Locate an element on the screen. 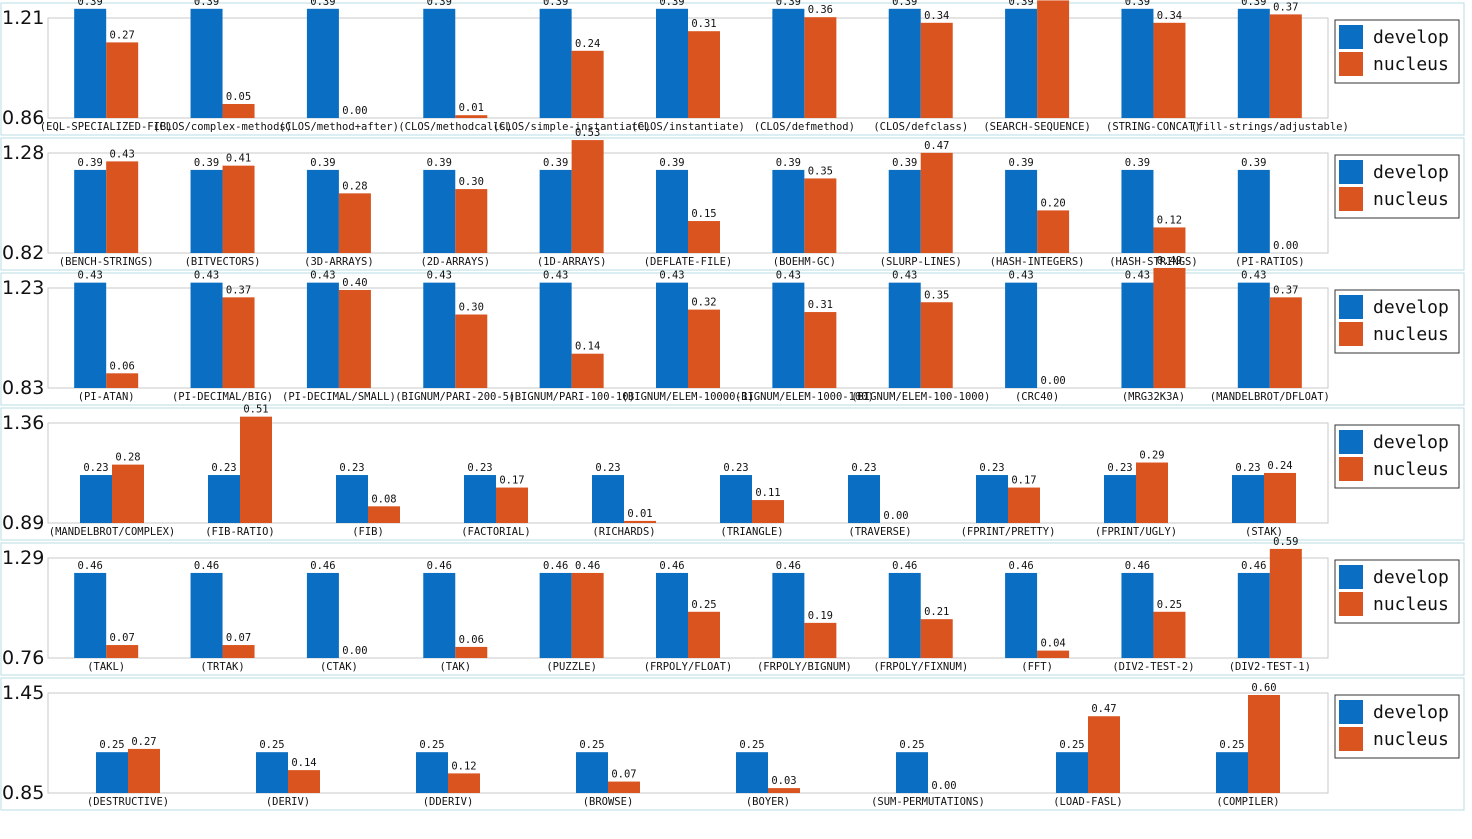  value-label-nucleus: 0.11 is located at coordinates (767, 493).